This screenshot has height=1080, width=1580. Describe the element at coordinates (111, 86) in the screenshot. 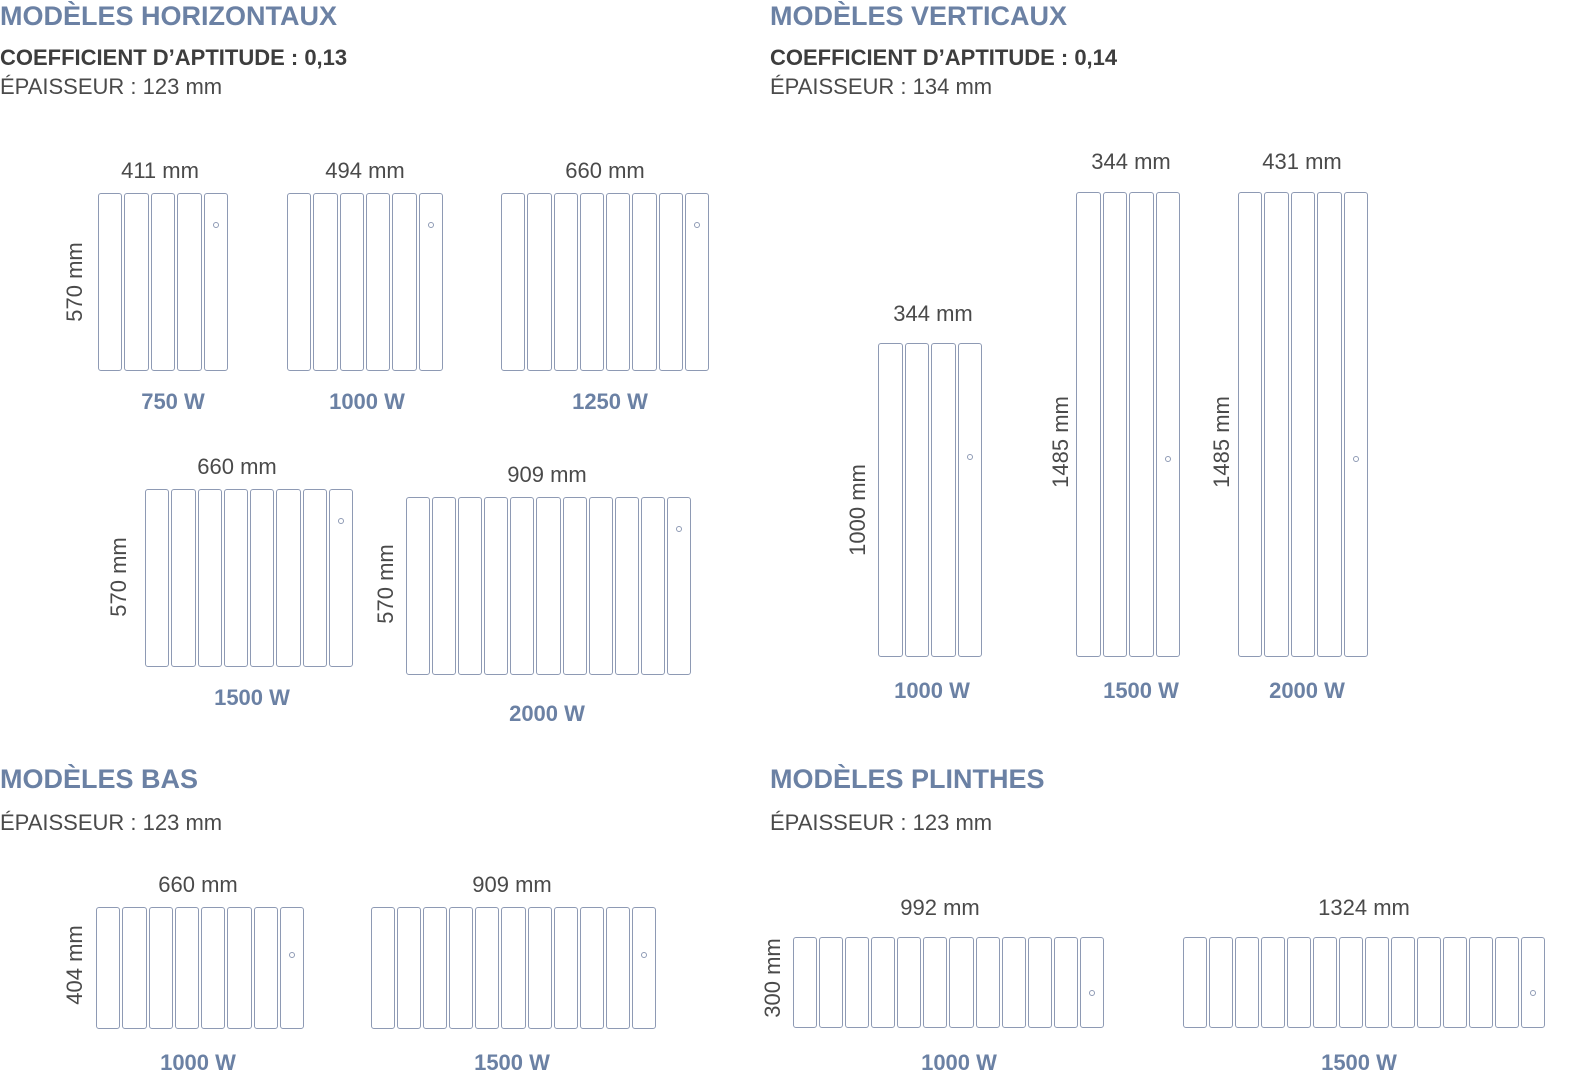

I see `thickness-horizontaux: ÉPAISSEUR : 123 mm` at that location.